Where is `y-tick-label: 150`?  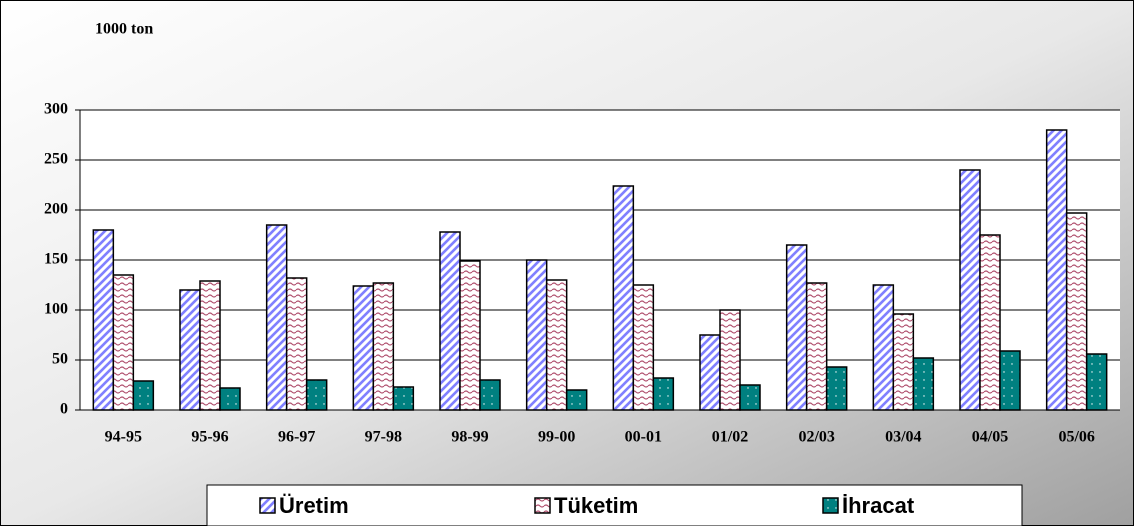
y-tick-label: 150 is located at coordinates (56, 259).